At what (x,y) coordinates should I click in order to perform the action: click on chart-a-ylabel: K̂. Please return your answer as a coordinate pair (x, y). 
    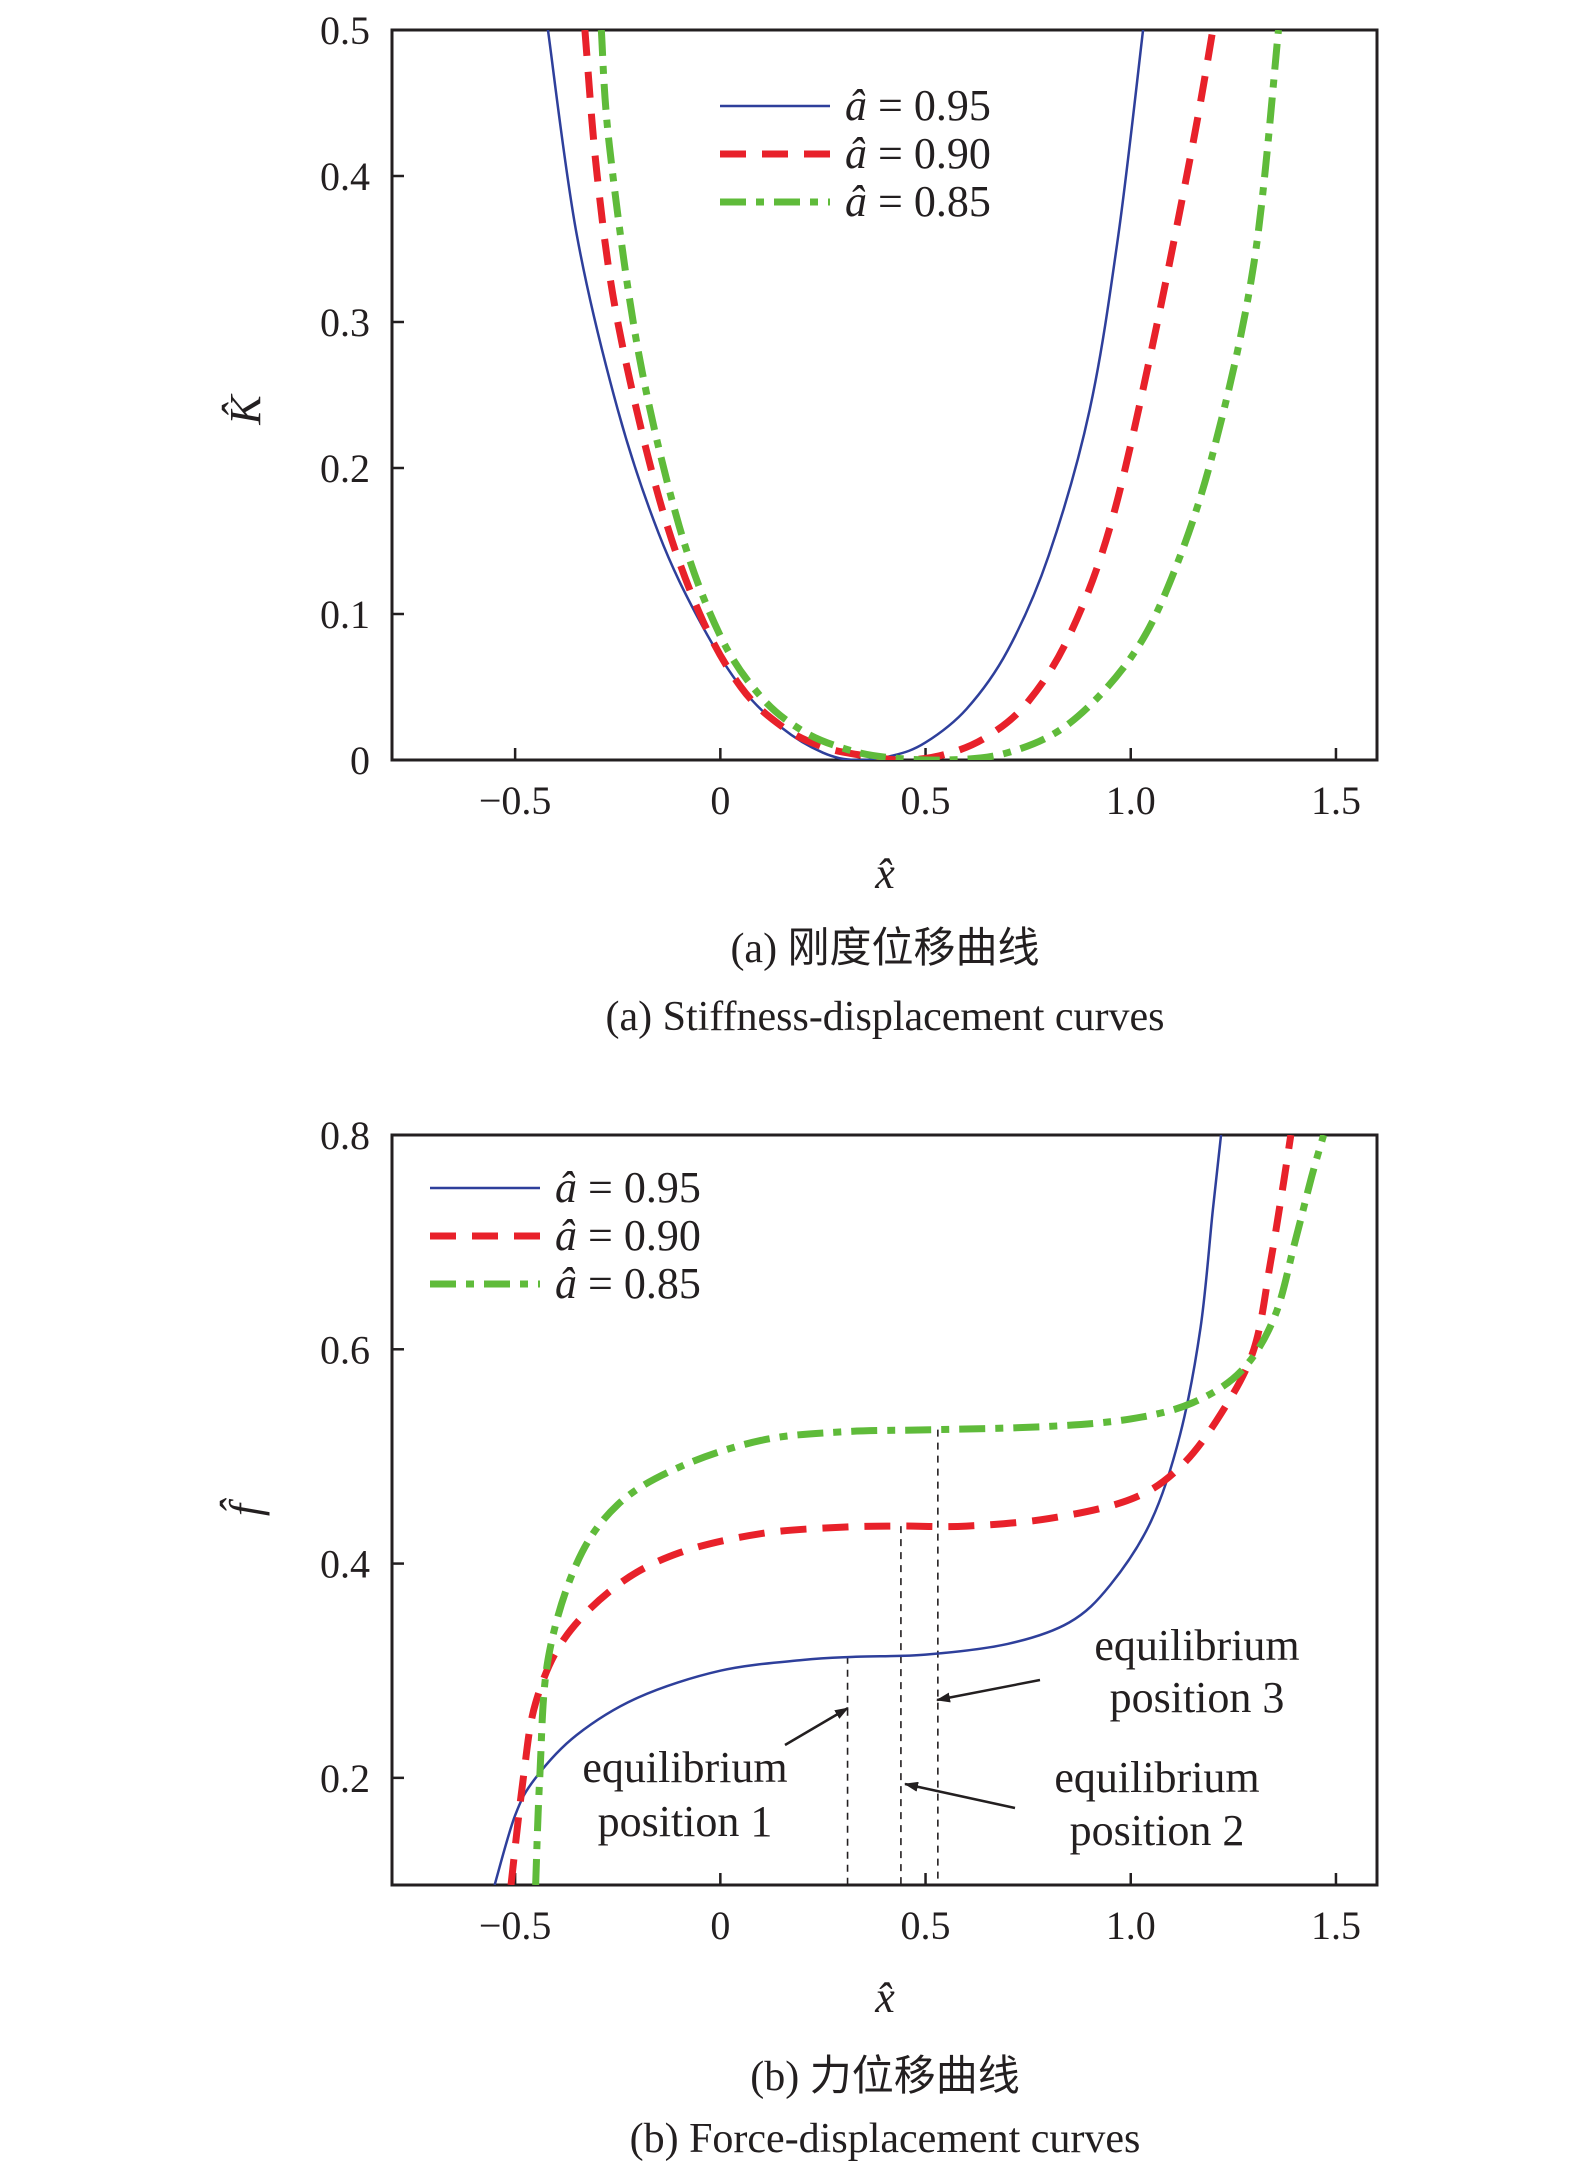
    Looking at the image, I should click on (245, 409).